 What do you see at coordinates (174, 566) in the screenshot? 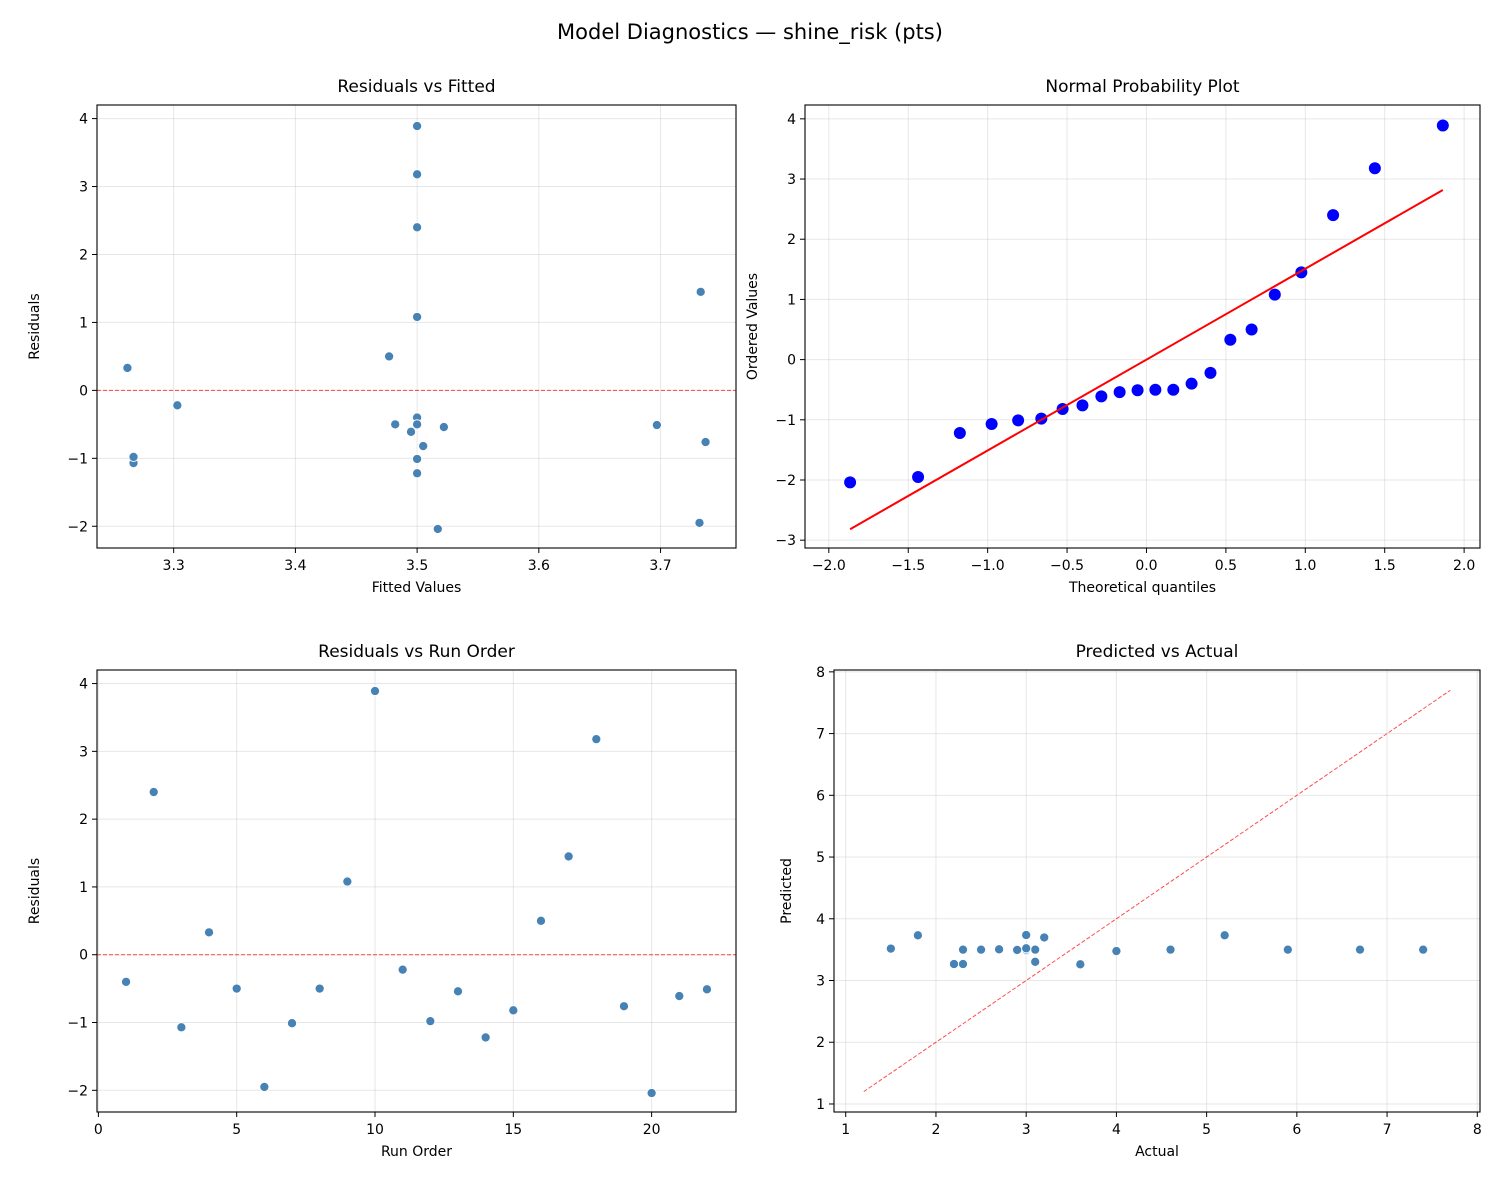
I see `x-tick-label: 3.3` at bounding box center [174, 566].